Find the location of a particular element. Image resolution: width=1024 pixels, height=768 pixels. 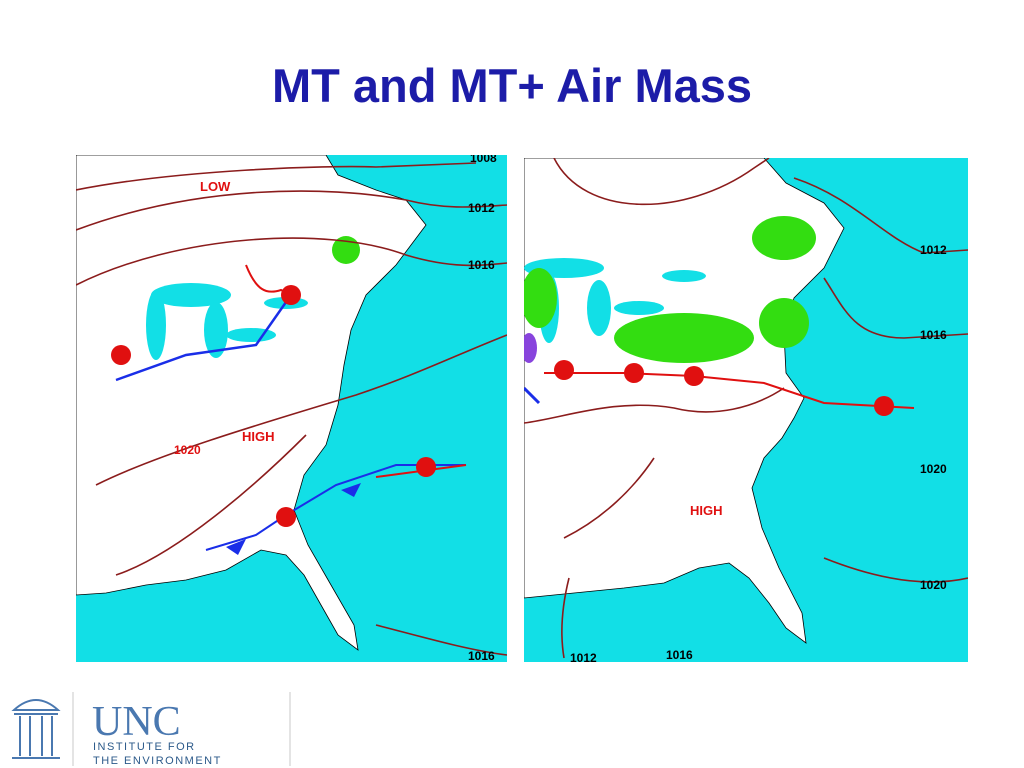

logo: UNC INSTITUTE FOR THE ENVIRONMENT is located at coordinates (151, 729).